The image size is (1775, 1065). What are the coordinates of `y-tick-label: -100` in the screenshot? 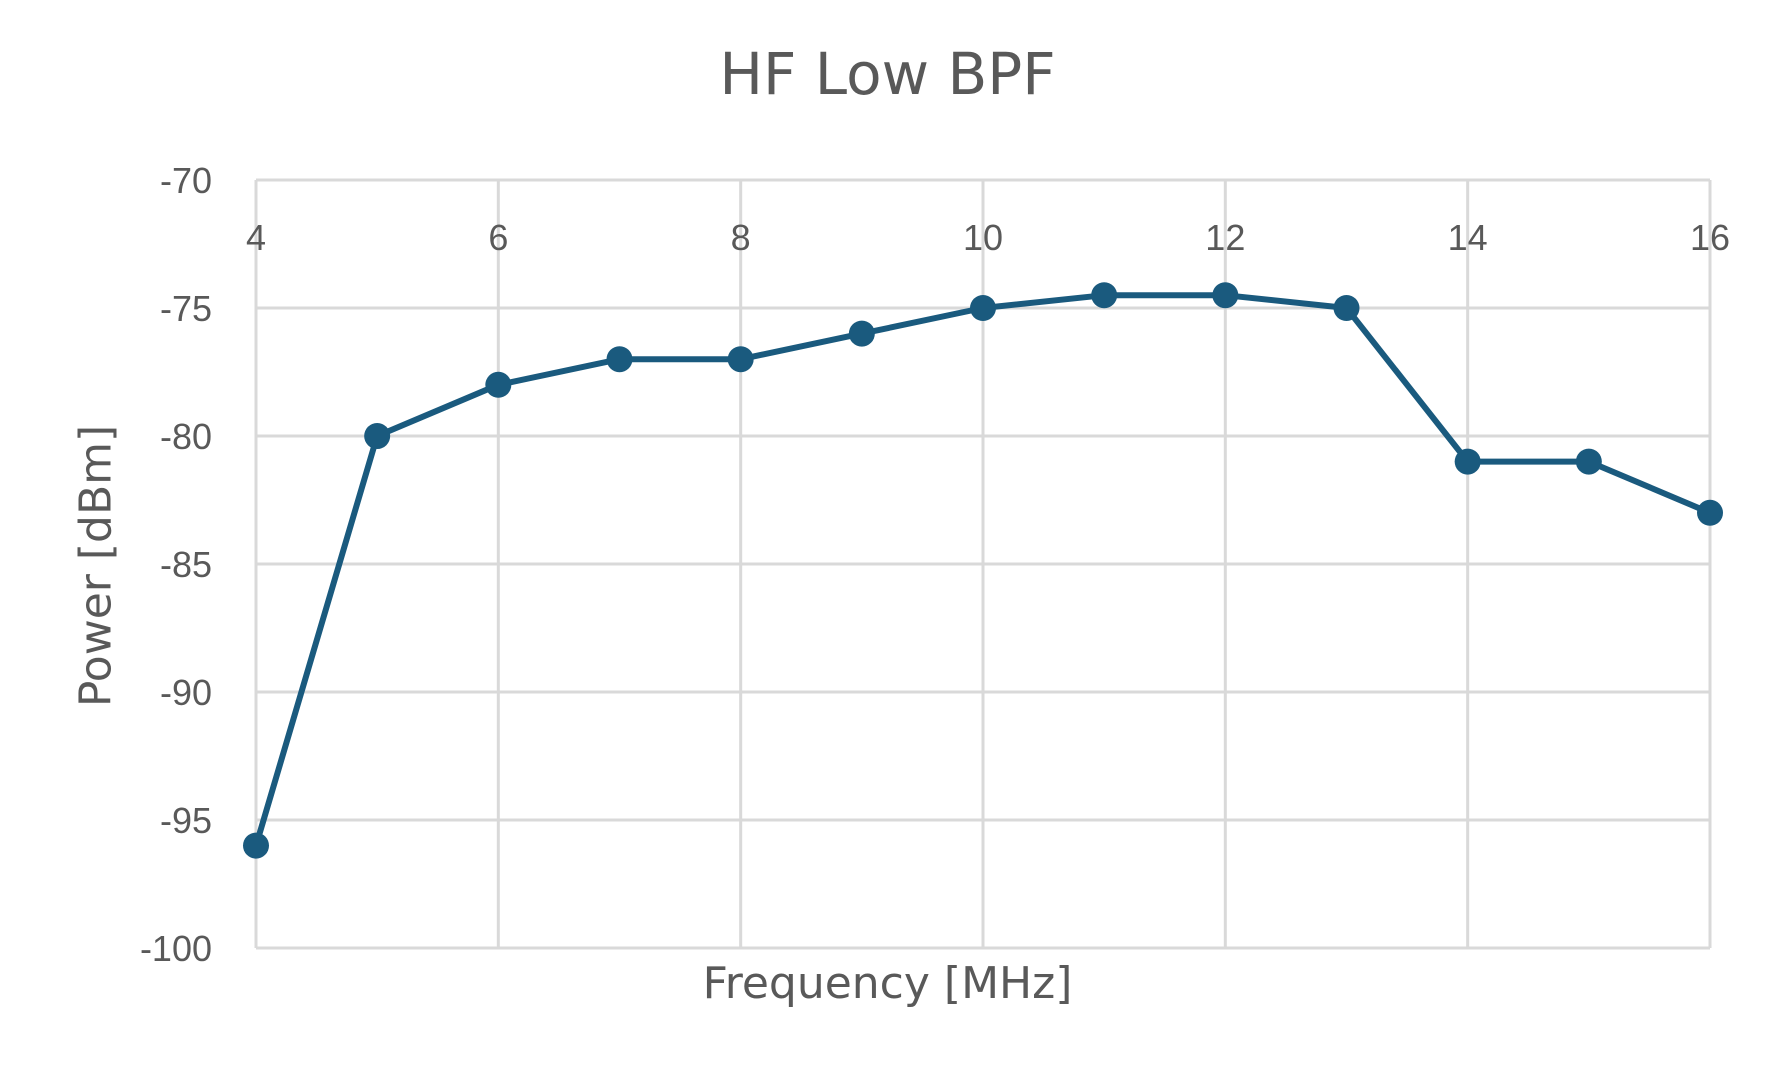 It's located at (176, 948).